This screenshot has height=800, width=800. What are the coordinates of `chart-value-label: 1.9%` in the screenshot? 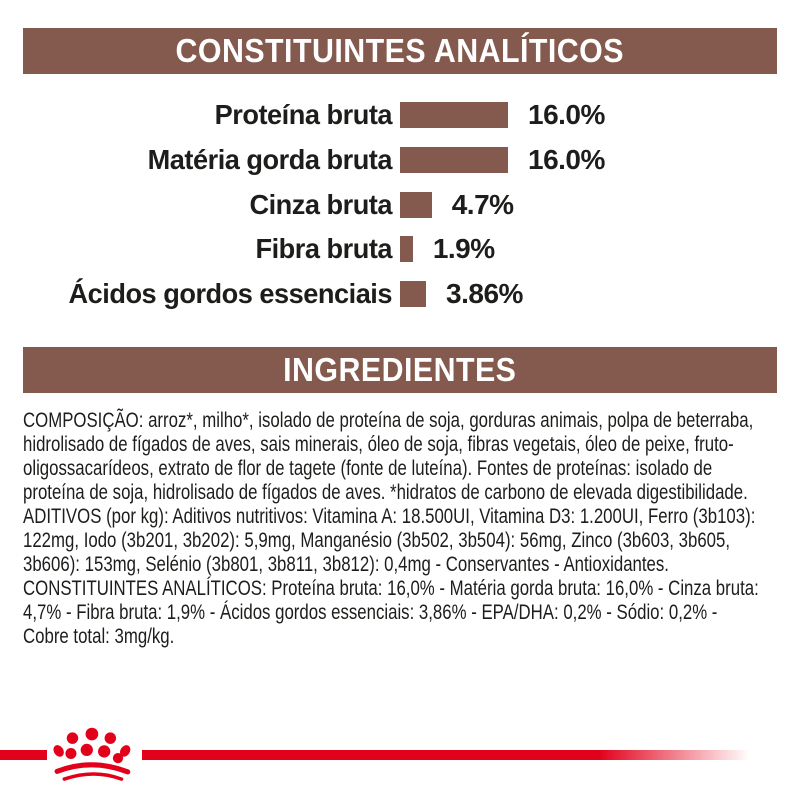 It's located at (463, 248).